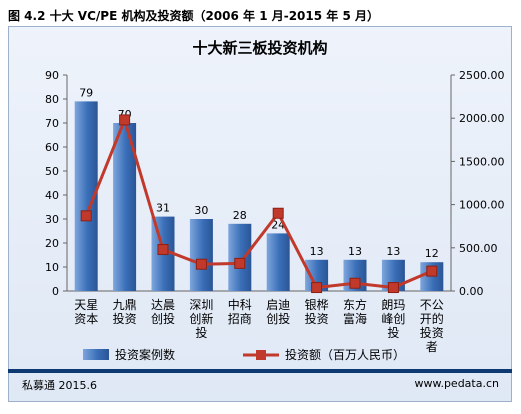  What do you see at coordinates (240, 304) in the screenshot?
I see `category-label: 中科` at bounding box center [240, 304].